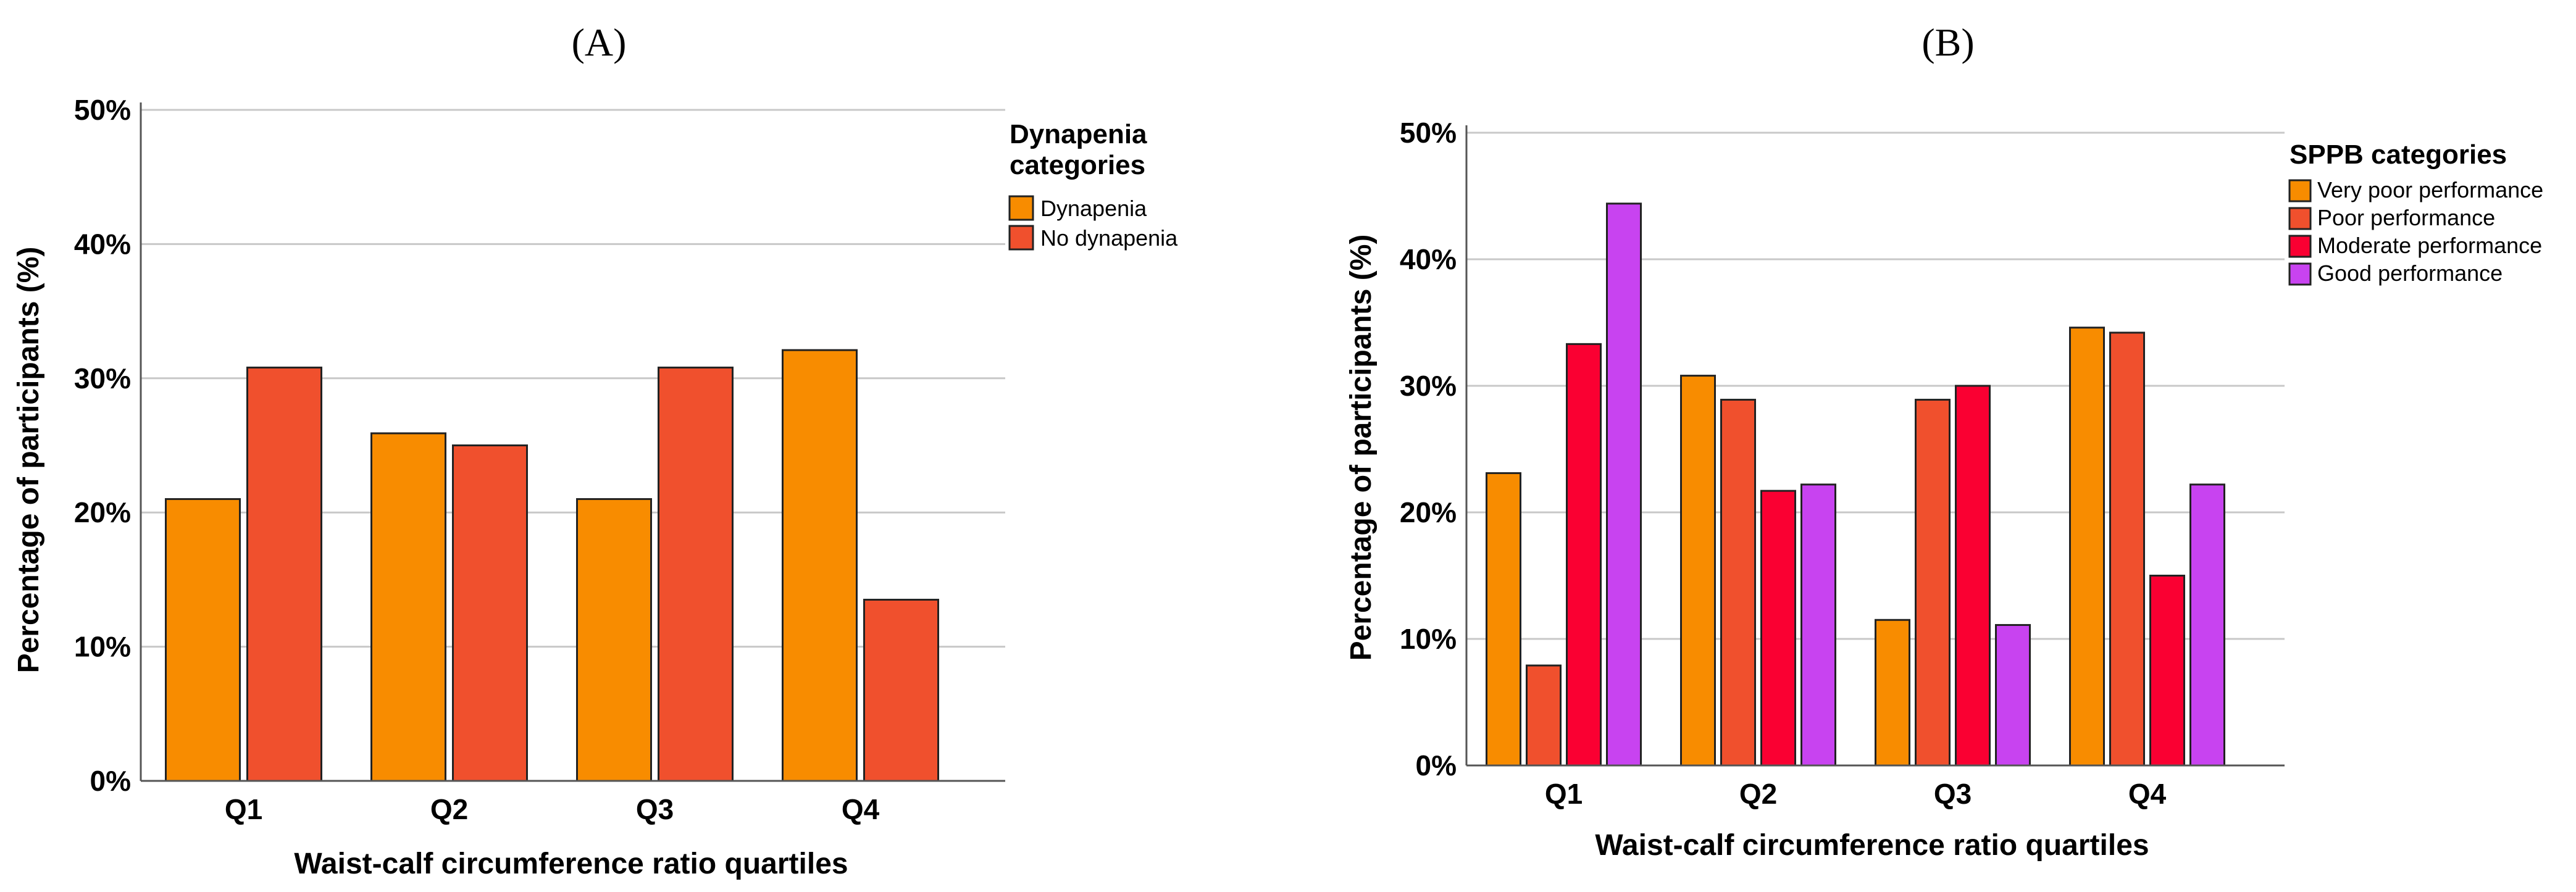 The image size is (2576, 892). What do you see at coordinates (1872, 846) in the screenshot?
I see `x-axis-title-b: Waist-calf circumference ratio quartiles` at bounding box center [1872, 846].